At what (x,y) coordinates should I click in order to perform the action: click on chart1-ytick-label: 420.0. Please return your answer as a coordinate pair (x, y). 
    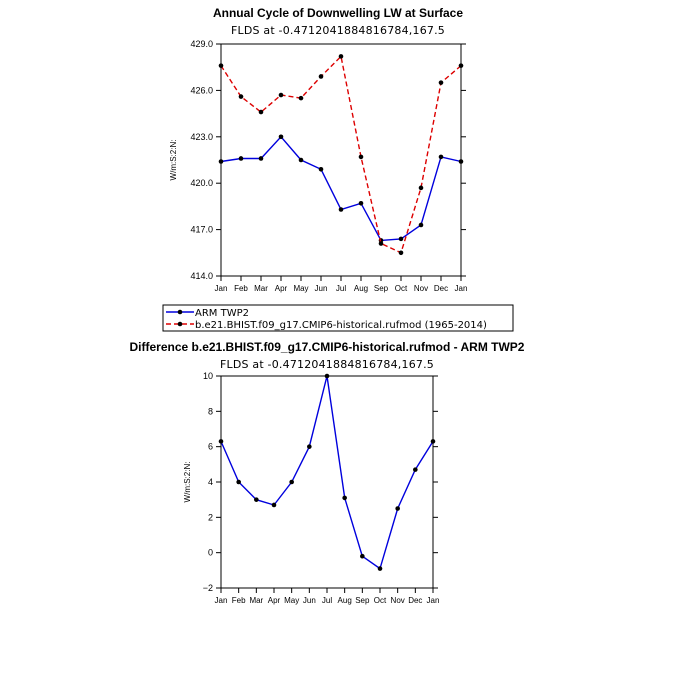
    Looking at the image, I should click on (201, 183).